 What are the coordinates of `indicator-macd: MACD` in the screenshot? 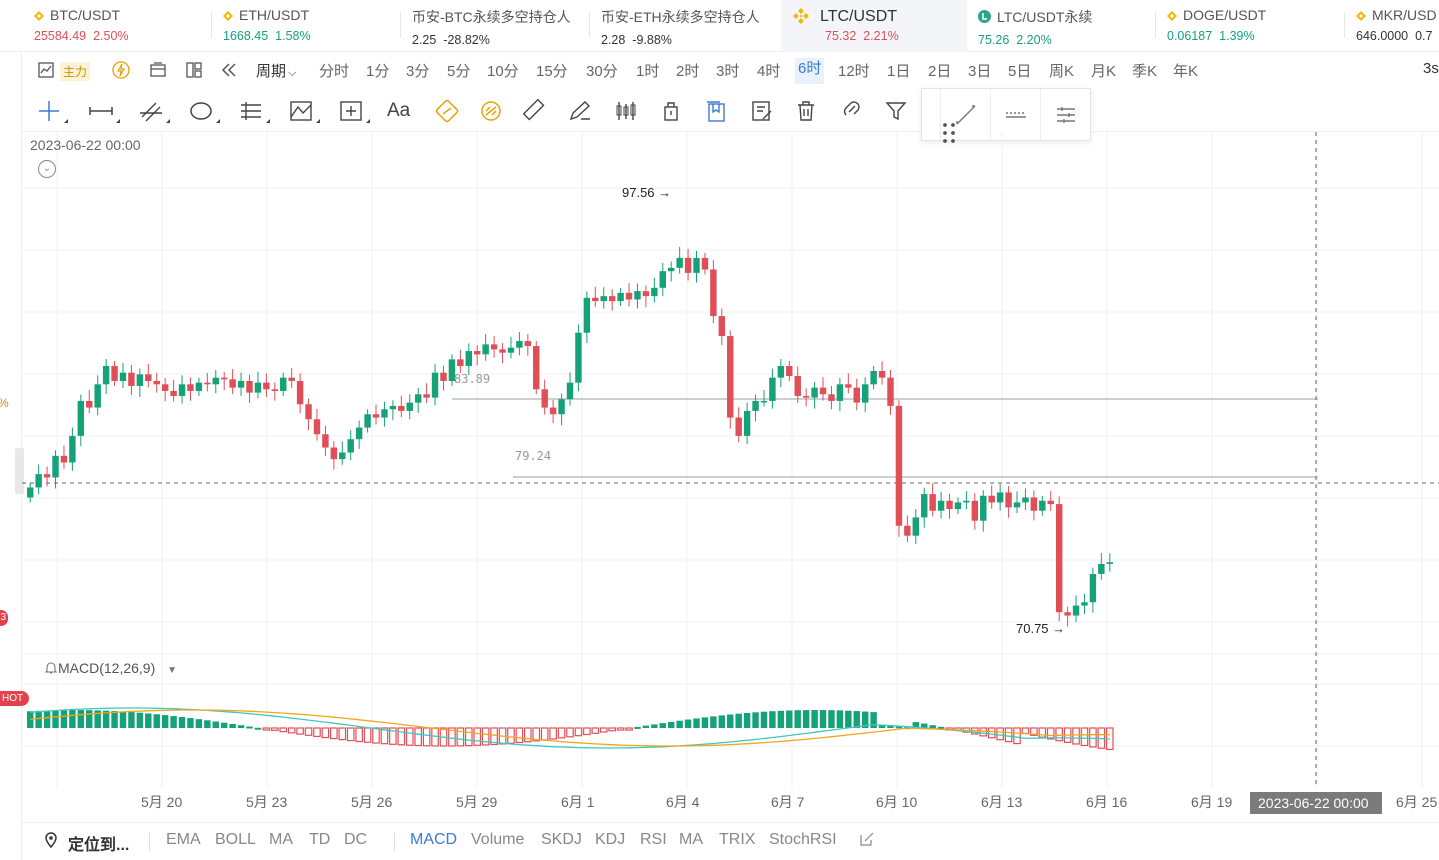 It's located at (434, 839).